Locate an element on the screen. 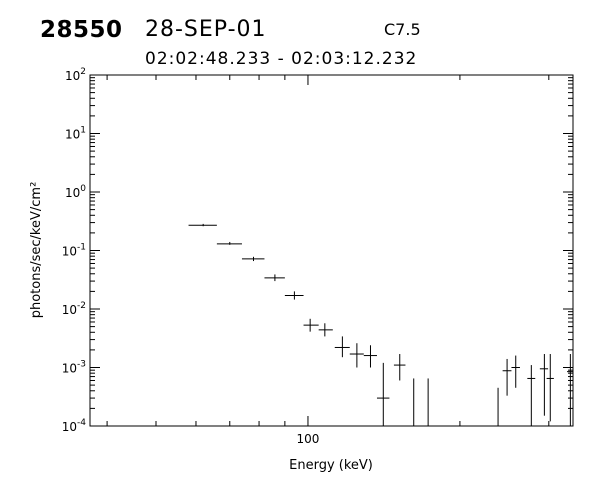 The image size is (600, 480). x-axis-label: Energy (keV) is located at coordinates (331, 465).